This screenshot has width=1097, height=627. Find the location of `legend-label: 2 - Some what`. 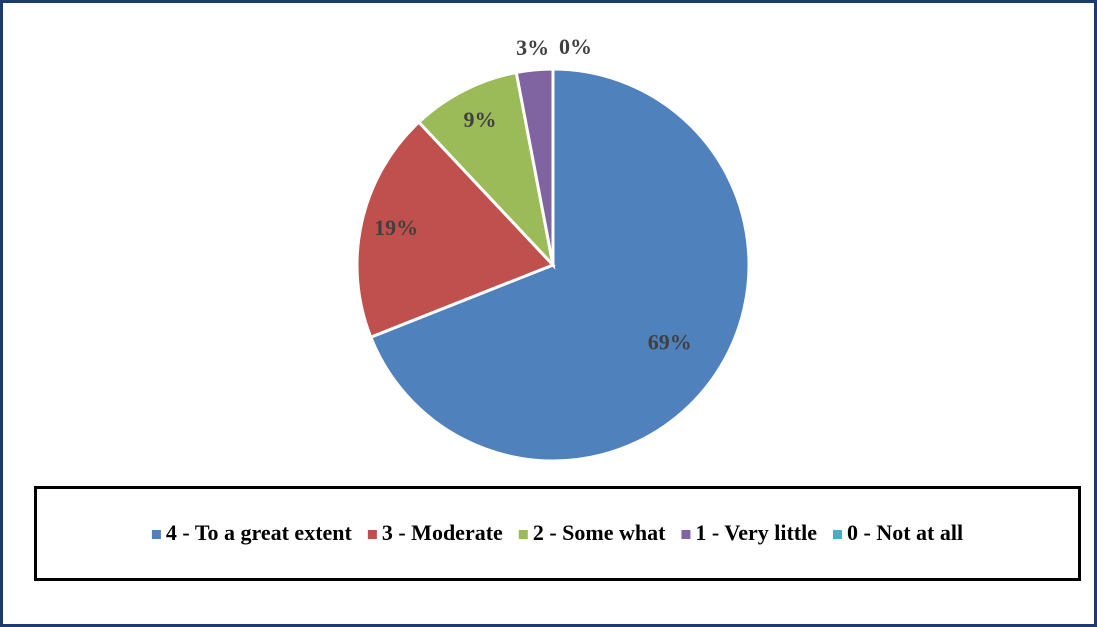

legend-label: 2 - Some what is located at coordinates (599, 532).